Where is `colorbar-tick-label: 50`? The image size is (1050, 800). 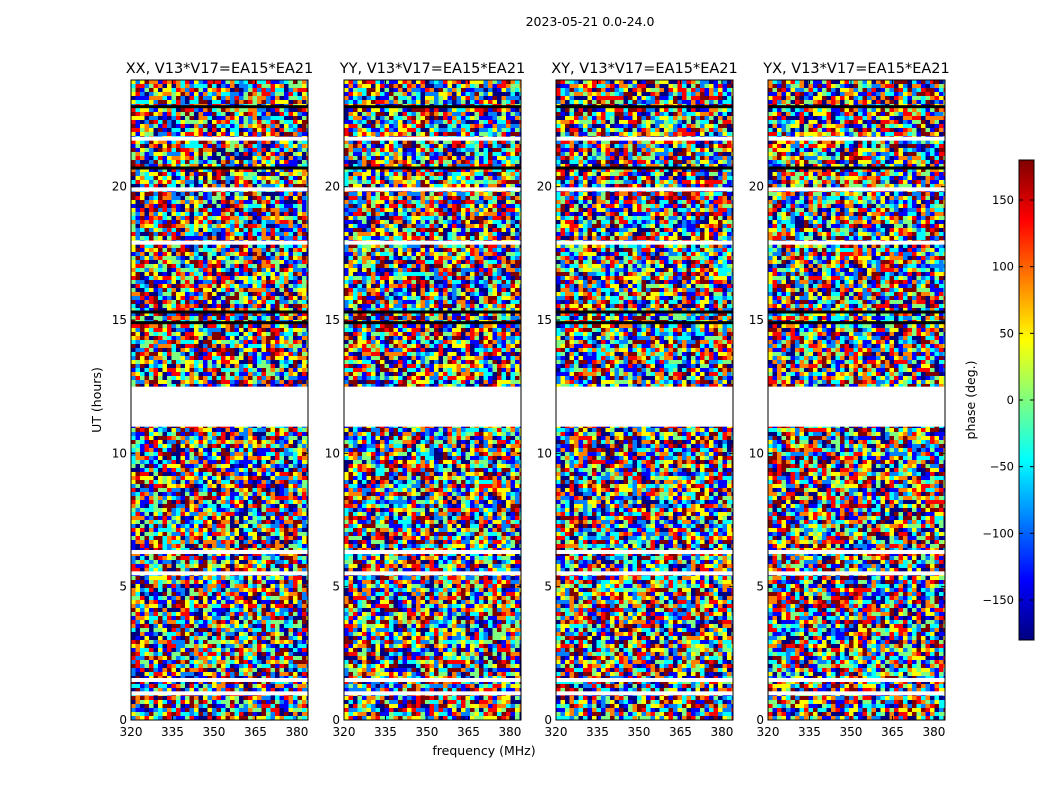 colorbar-tick-label: 50 is located at coordinates (1006, 333).